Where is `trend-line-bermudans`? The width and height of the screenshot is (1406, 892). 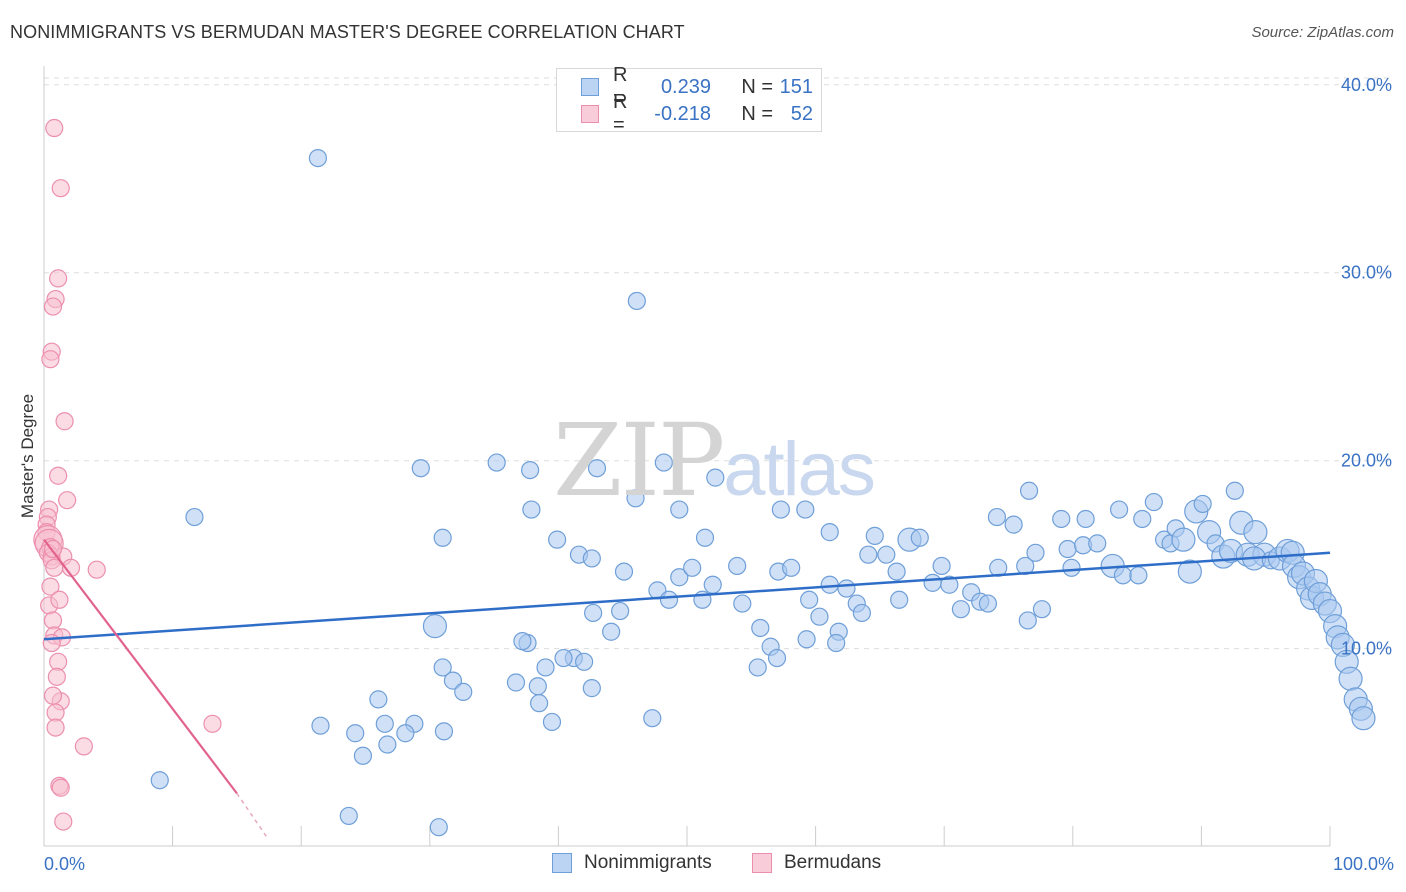 trend-line-bermudans is located at coordinates (140, 666).